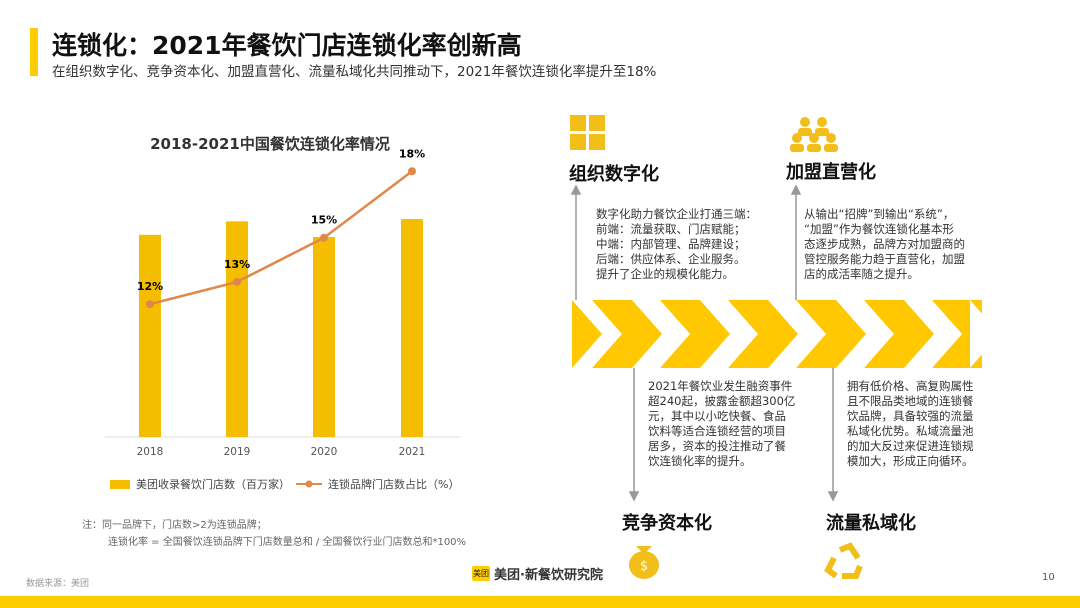 This screenshot has height=608, width=1080. Describe the element at coordinates (667, 523) in the screenshot. I see `driver-title-capital: 竞争资本化` at that location.